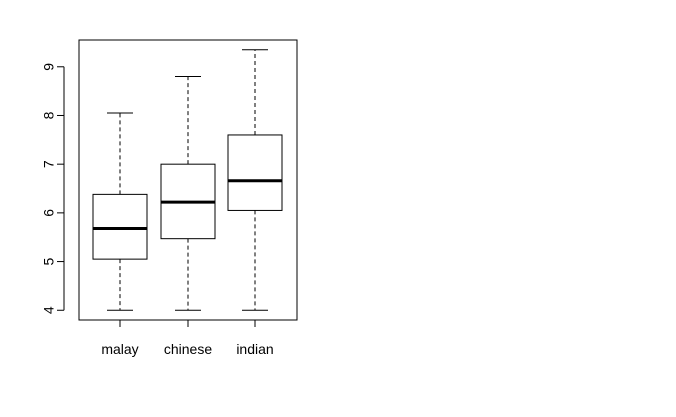 This screenshot has width=676, height=417. I want to click on y-tick-label: 4, so click(49, 310).